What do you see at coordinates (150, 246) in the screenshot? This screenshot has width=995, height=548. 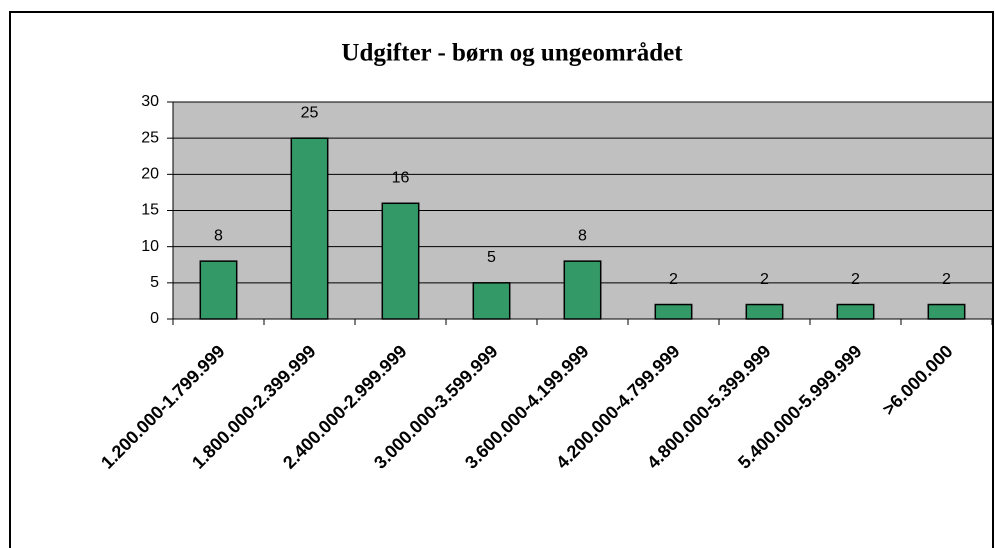 I see `y-tick-label: 10` at bounding box center [150, 246].